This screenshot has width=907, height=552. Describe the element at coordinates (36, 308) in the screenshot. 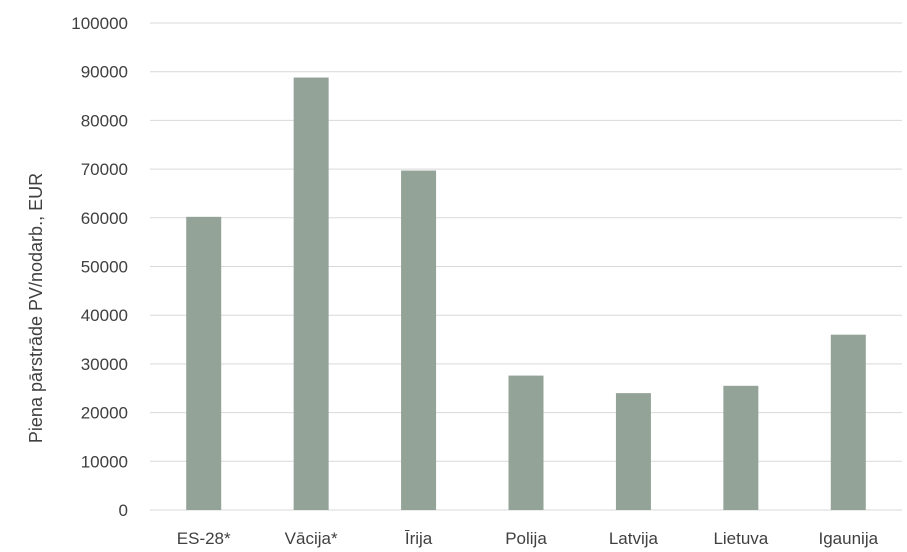

I see `y-axis-label: Piena pārstrāde PV/nodarb., EUR` at that location.